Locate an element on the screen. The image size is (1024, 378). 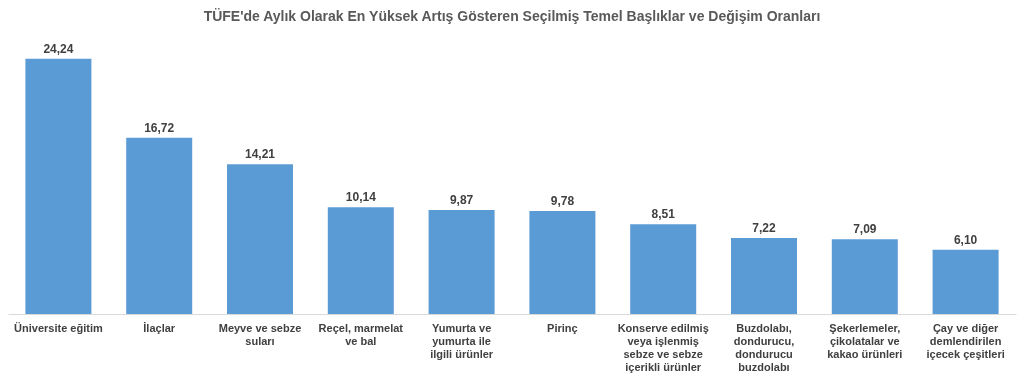
data-label: 9,87 is located at coordinates (461, 200).